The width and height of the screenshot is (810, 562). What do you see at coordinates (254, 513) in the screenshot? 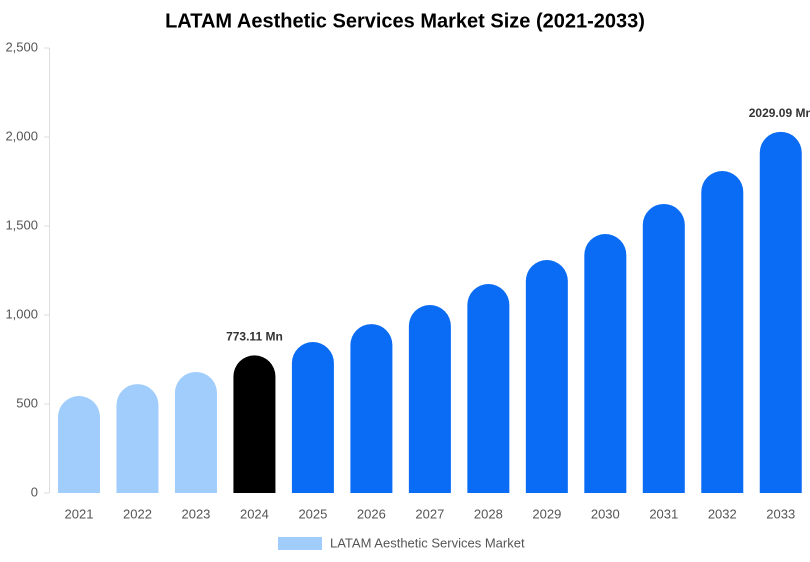
I see `x-tick-label: 2024` at bounding box center [254, 513].